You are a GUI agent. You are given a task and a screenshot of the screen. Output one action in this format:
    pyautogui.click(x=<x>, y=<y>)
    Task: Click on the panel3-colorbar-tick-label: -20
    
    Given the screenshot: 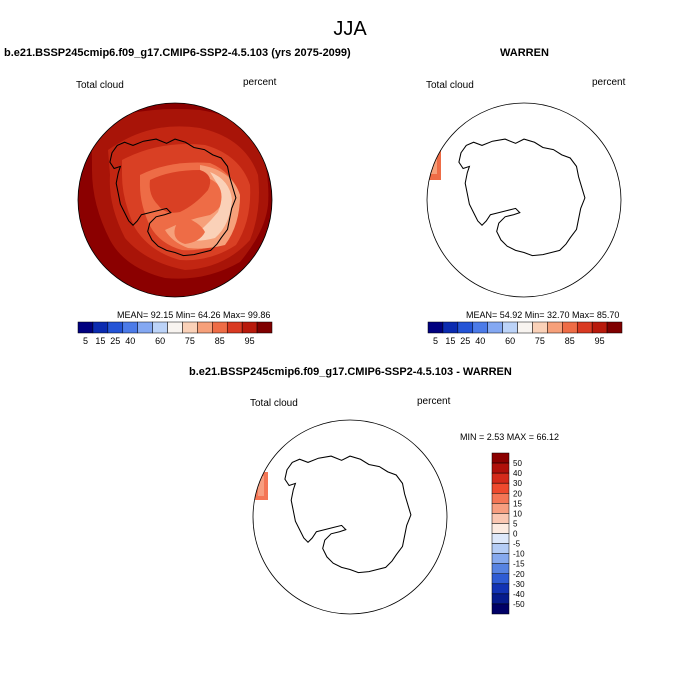 What is the action you would take?
    pyautogui.click(x=519, y=574)
    